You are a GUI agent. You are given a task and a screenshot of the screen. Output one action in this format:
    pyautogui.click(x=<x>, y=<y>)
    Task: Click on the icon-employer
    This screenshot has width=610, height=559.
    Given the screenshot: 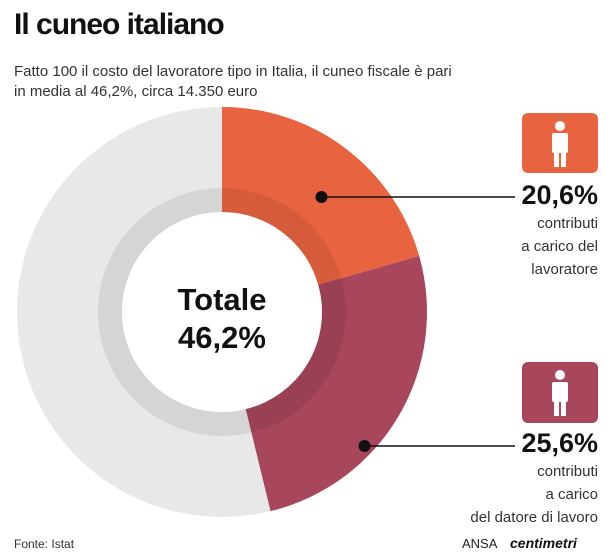 What is the action you would take?
    pyautogui.click(x=560, y=392)
    